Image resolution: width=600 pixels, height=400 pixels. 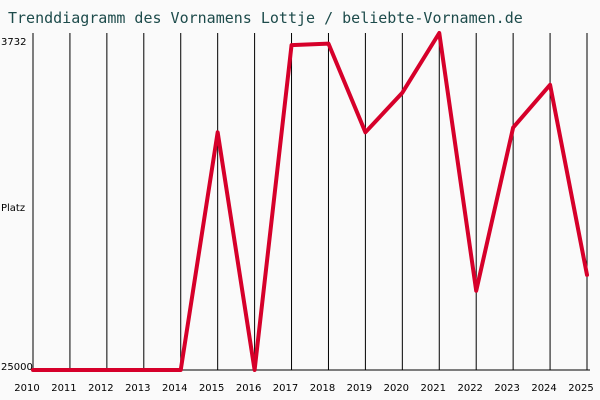 What do you see at coordinates (396, 388) in the screenshot?
I see `x-tick-2020: 2020` at bounding box center [396, 388].